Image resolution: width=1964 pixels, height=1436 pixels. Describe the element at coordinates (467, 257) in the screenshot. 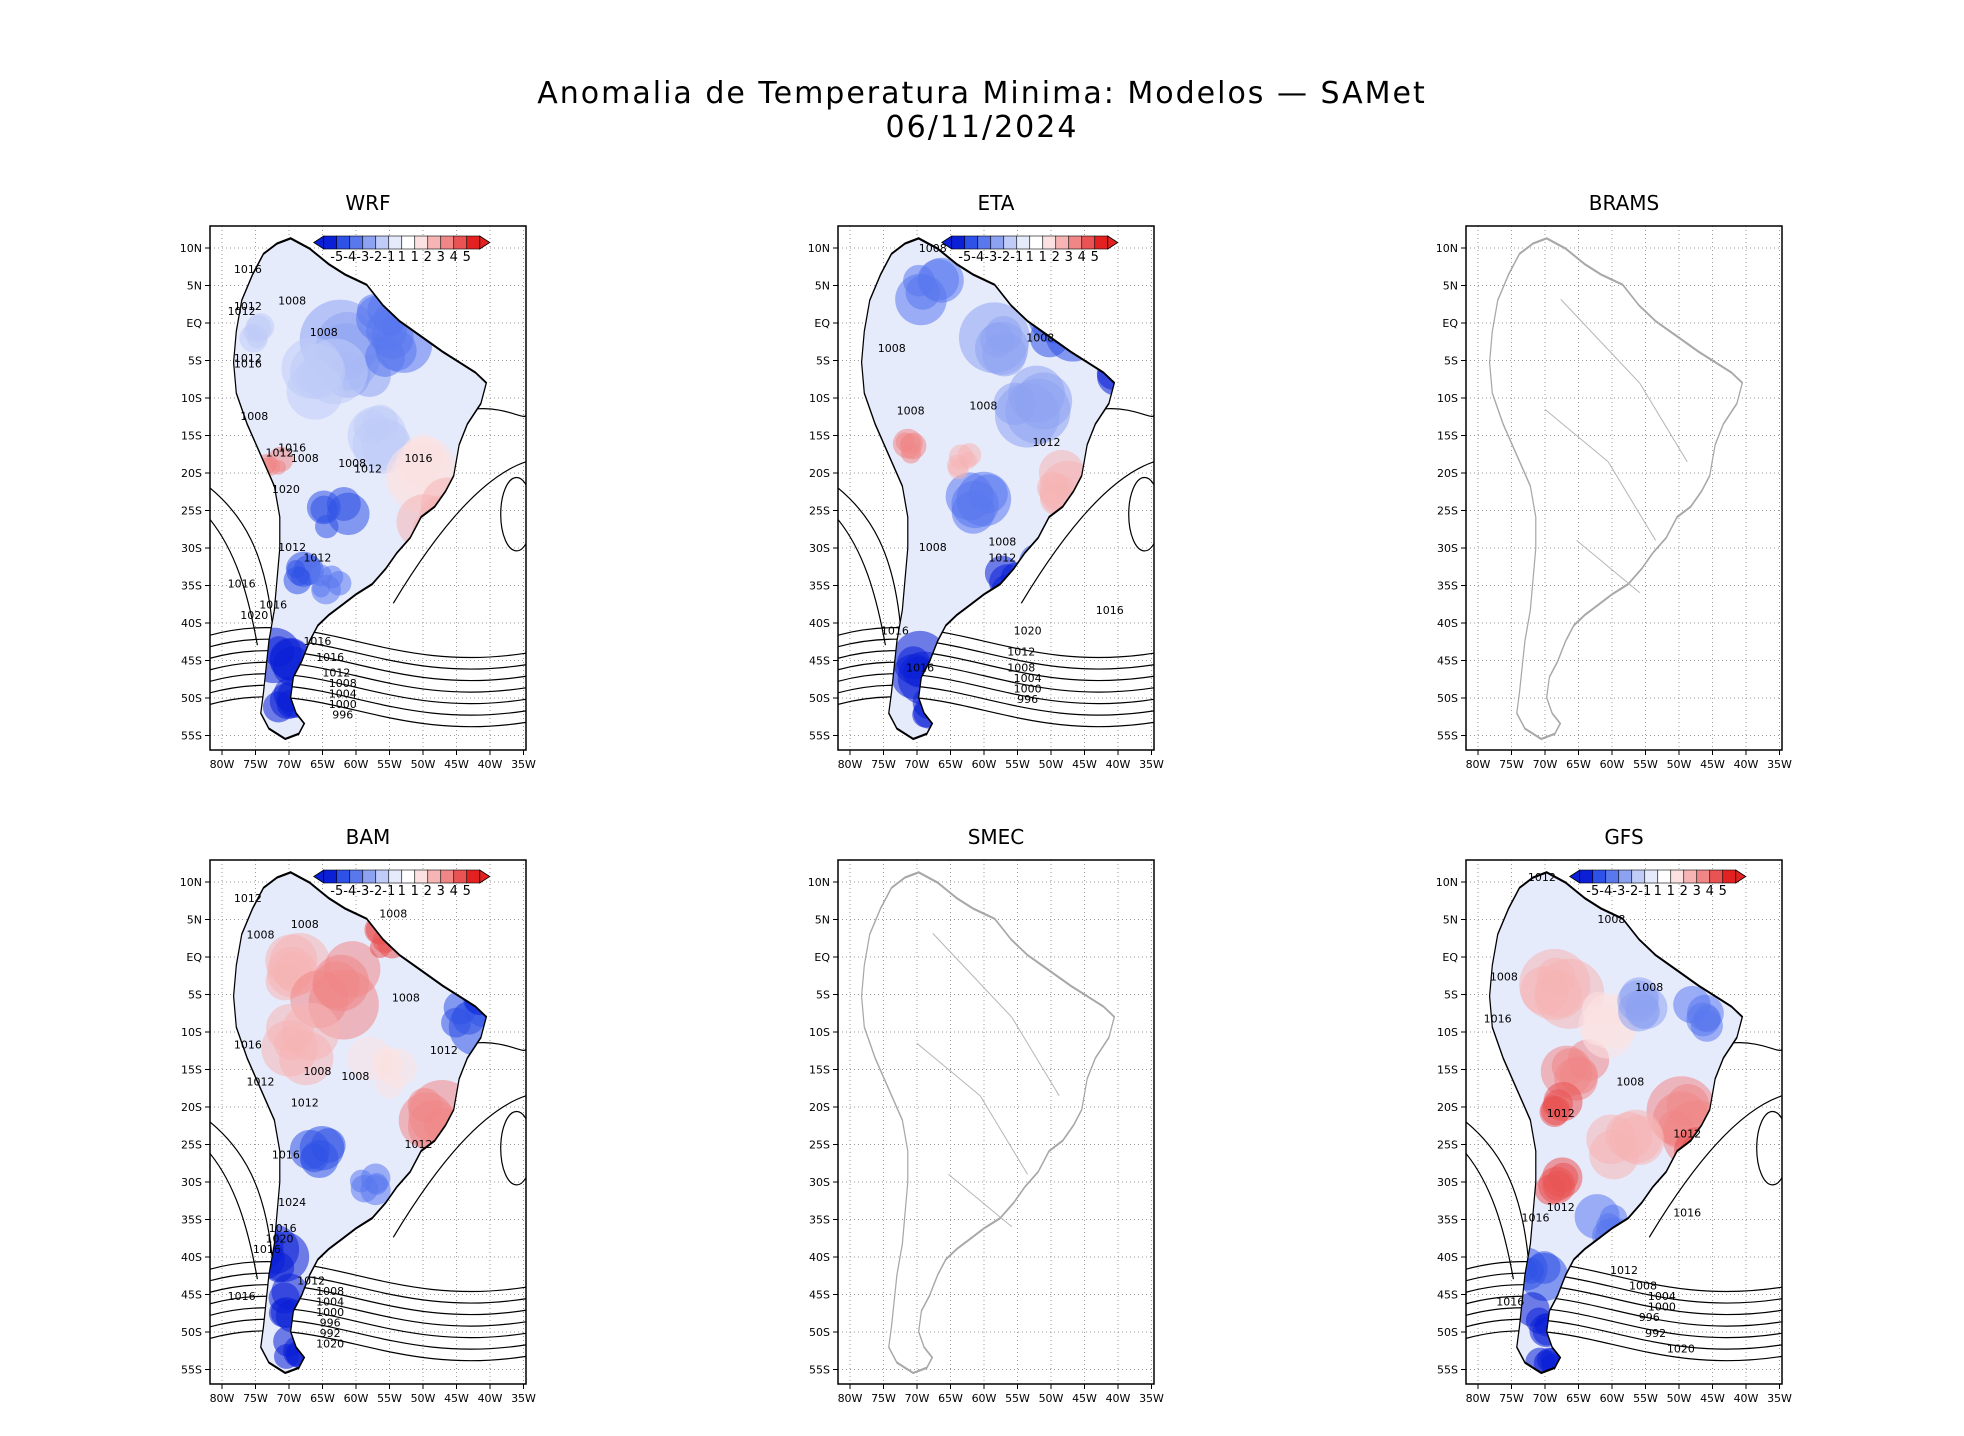

I see `colorbar-label: 5` at that location.